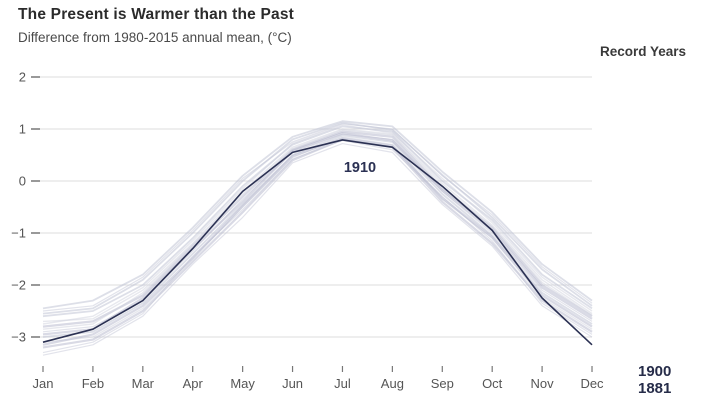 Image resolution: width=720 pixels, height=405 pixels. Describe the element at coordinates (643, 51) in the screenshot. I see `record-years-heading: Record Years` at that location.